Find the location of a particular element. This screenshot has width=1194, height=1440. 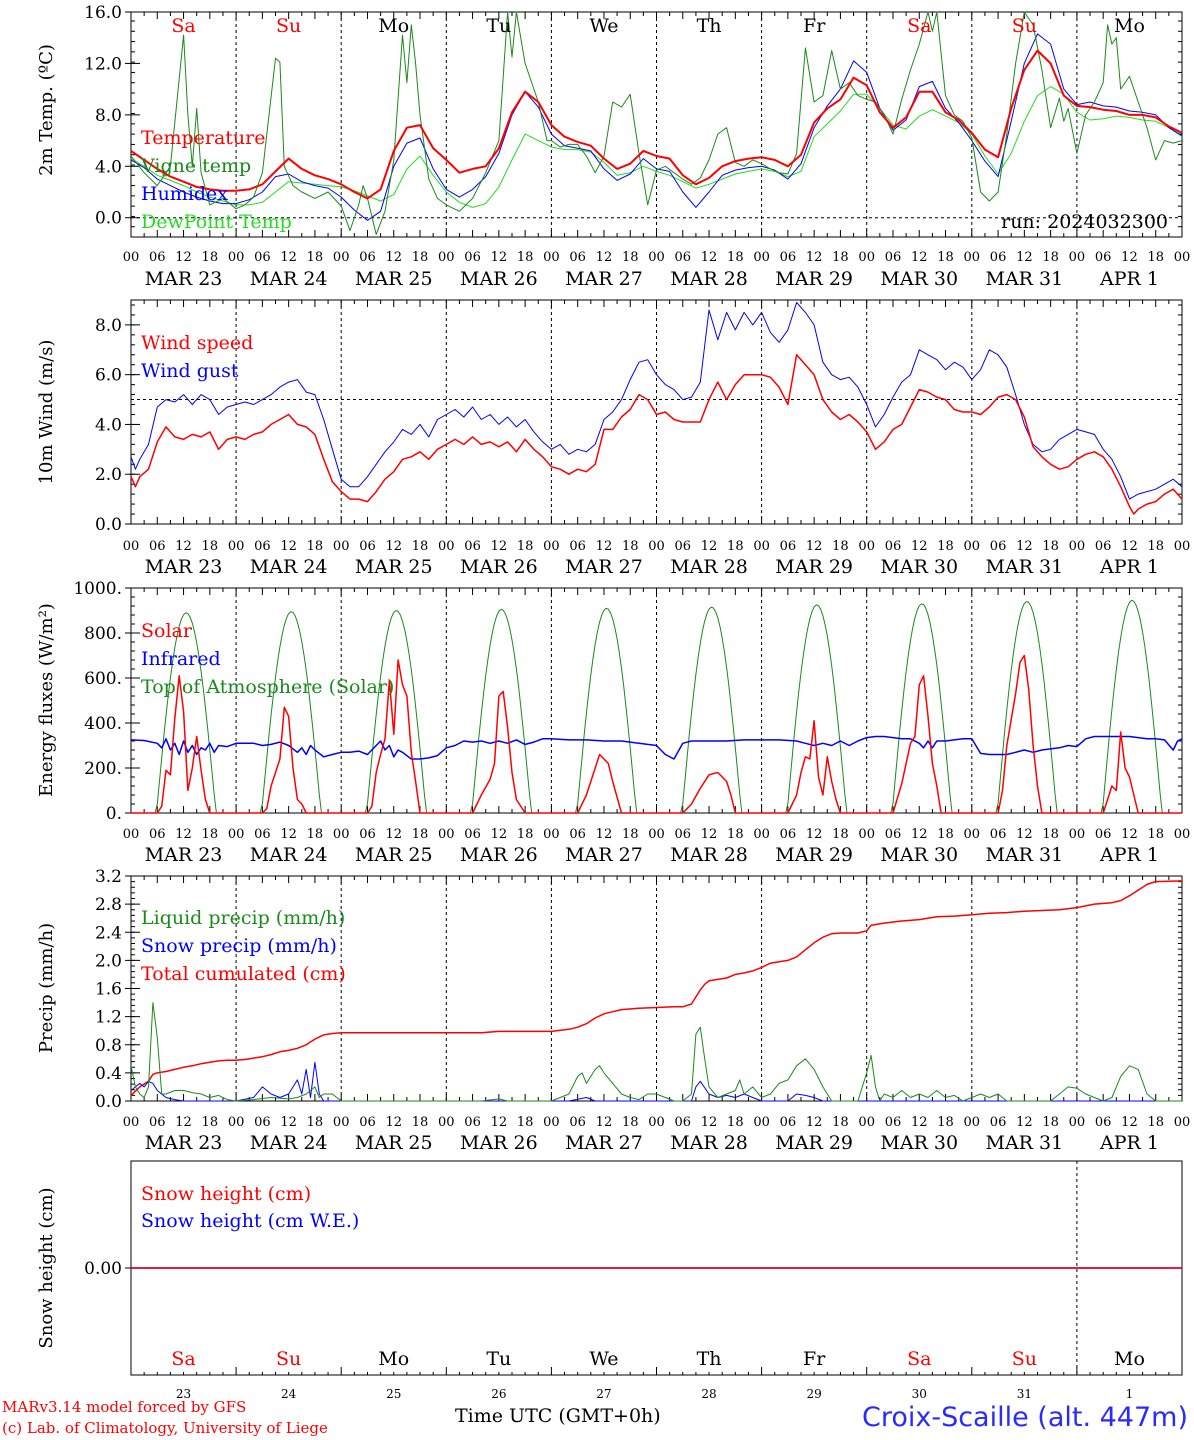

y-tick-label: 2.0 is located at coordinates (108, 961).